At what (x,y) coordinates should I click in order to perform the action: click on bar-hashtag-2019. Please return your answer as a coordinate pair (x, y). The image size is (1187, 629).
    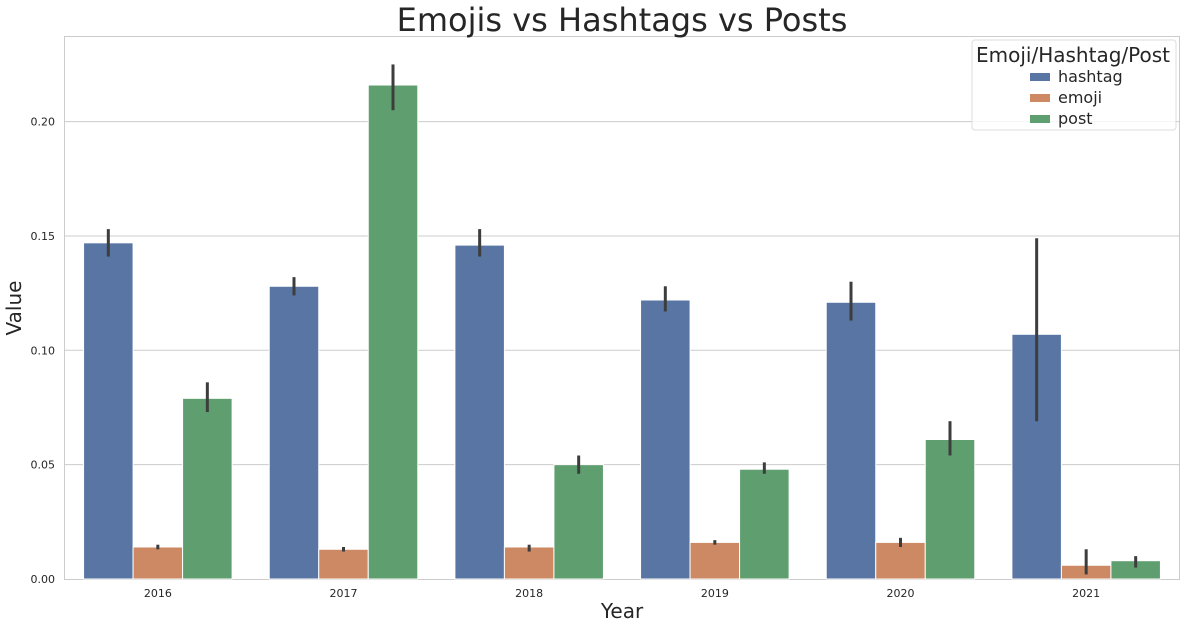
    Looking at the image, I should click on (665, 439).